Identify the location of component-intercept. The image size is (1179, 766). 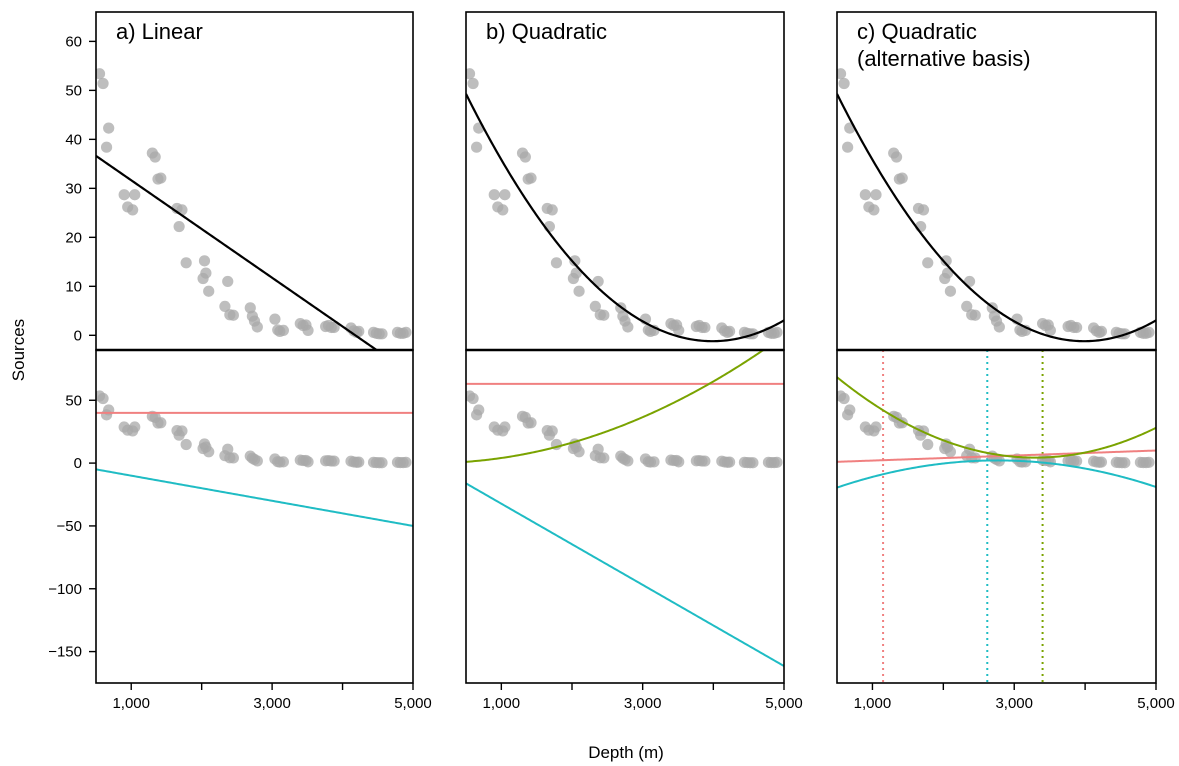
(996, 456).